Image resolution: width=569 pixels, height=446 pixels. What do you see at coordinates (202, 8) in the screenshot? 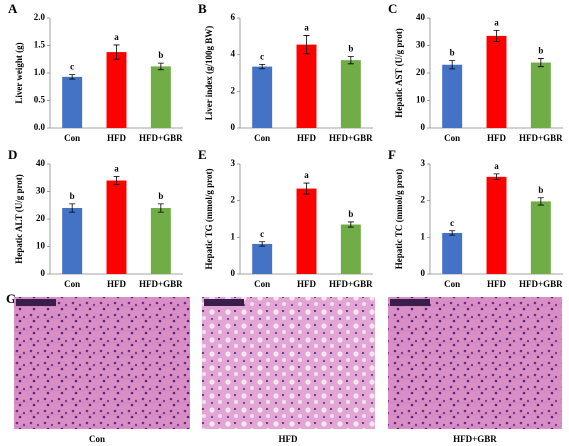
I see `panel-letter: B` at bounding box center [202, 8].